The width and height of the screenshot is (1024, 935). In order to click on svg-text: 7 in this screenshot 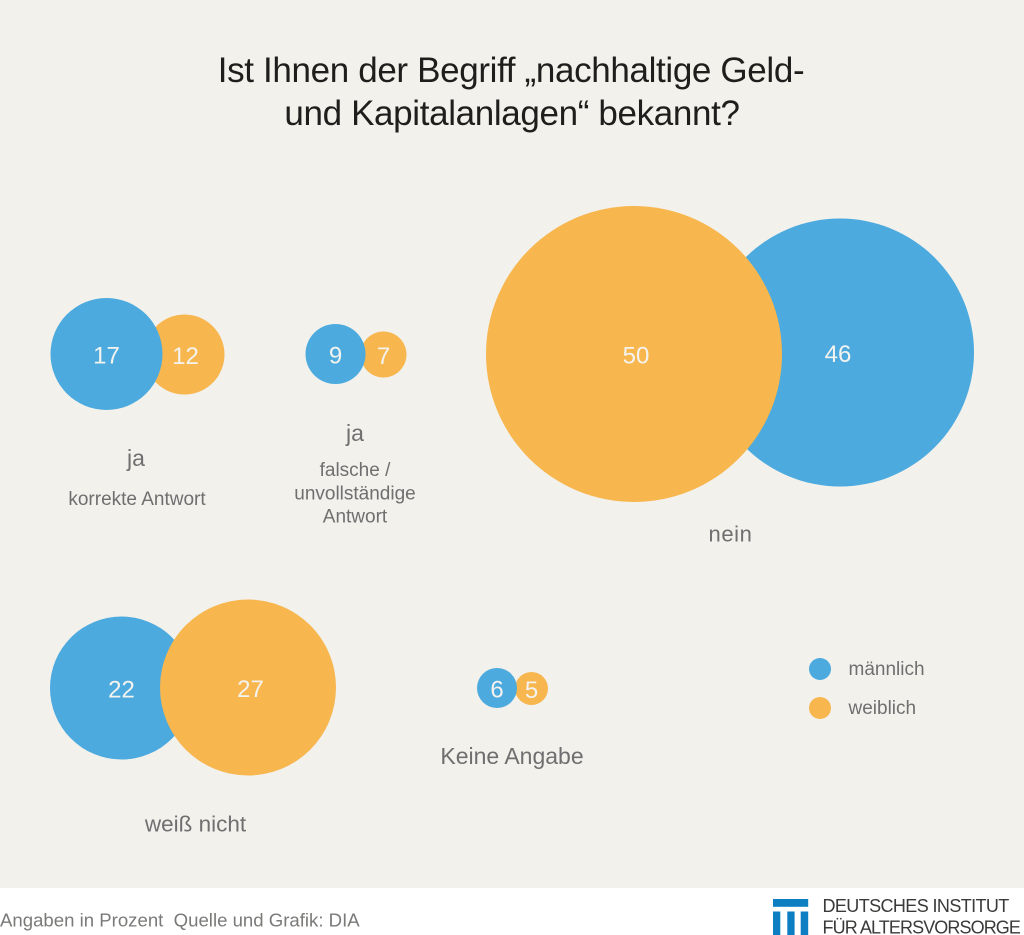, I will do `click(383, 356)`.